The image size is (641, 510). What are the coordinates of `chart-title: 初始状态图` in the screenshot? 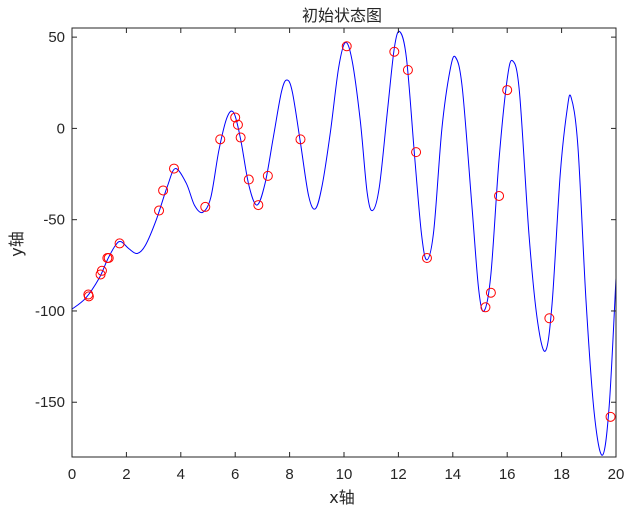 It's located at (342, 15).